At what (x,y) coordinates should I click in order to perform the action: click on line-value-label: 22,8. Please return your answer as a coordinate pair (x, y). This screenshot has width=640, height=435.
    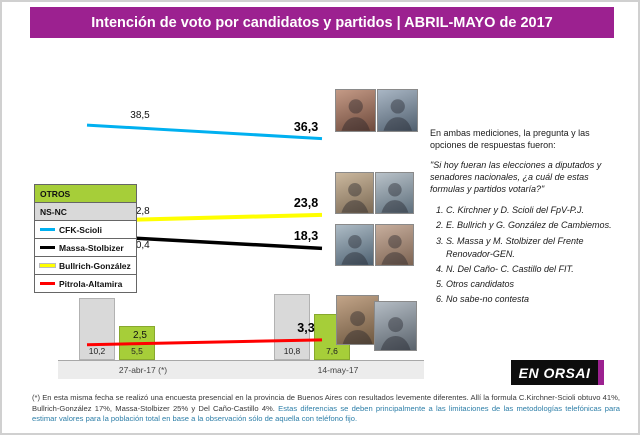
    Looking at the image, I should click on (140, 211).